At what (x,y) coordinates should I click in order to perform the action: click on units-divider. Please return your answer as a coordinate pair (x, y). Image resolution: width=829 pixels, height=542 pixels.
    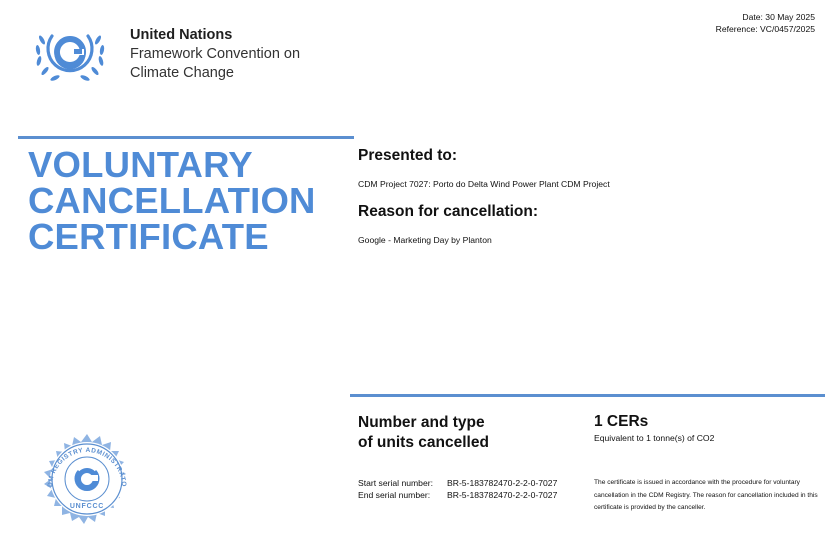
    Looking at the image, I should click on (587, 395).